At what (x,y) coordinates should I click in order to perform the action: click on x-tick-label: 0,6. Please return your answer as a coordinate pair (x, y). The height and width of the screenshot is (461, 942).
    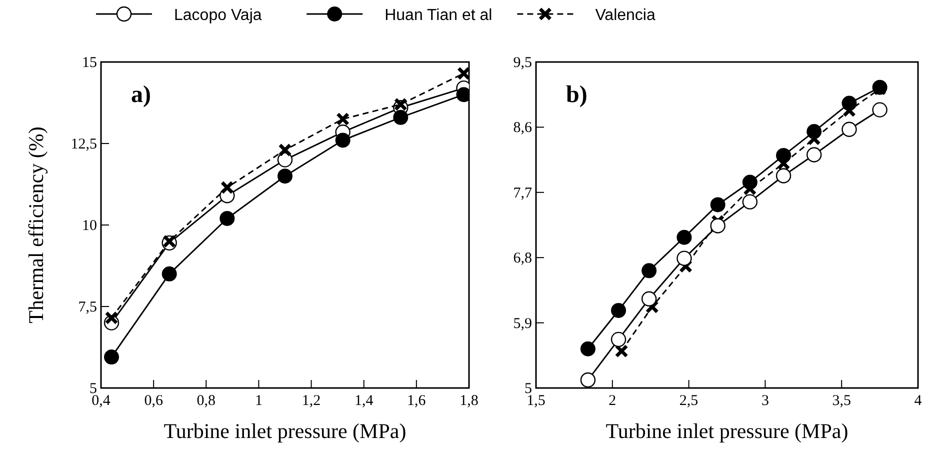
    Looking at the image, I should click on (154, 401).